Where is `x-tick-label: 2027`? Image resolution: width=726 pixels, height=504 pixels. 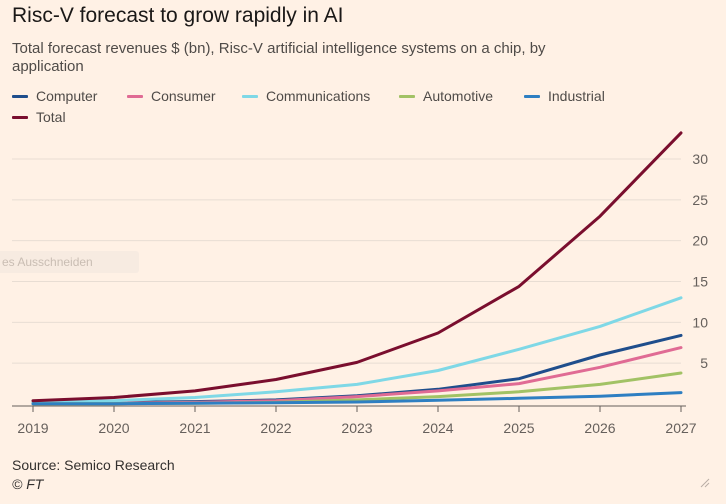 x-tick-label: 2027 is located at coordinates (680, 428).